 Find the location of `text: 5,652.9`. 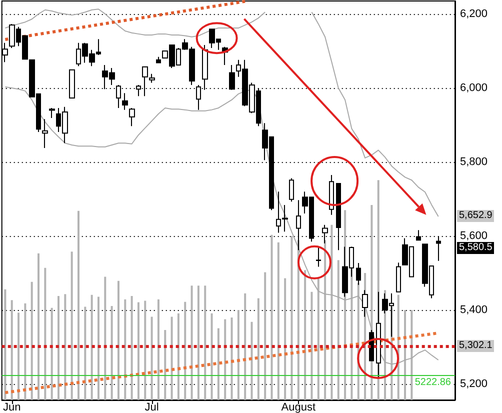

text: 5,652.9 is located at coordinates (475, 216).